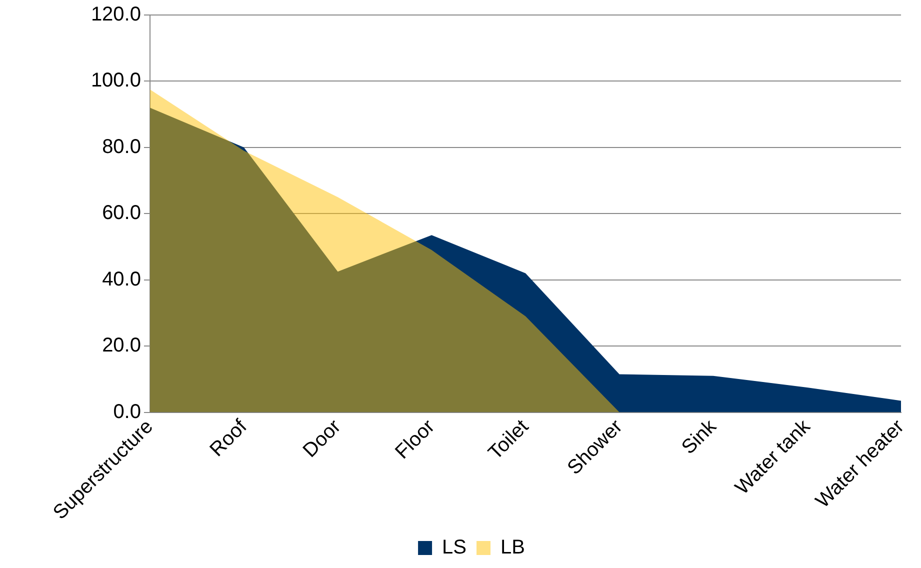 This screenshot has width=921, height=568. What do you see at coordinates (121, 147) in the screenshot?
I see `y-tick-label: 80.0` at bounding box center [121, 147].